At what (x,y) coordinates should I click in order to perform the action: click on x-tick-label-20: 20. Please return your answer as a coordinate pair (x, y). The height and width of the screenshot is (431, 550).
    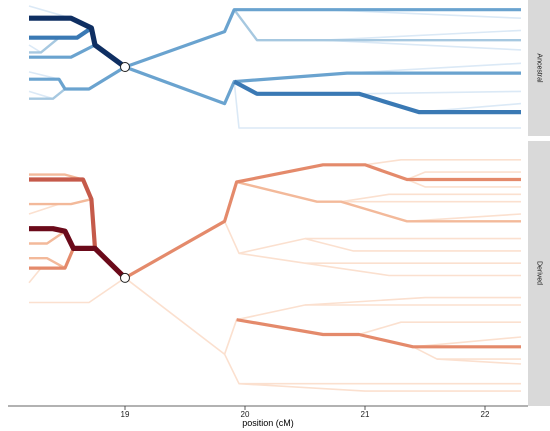
    Looking at the image, I should click on (245, 414).